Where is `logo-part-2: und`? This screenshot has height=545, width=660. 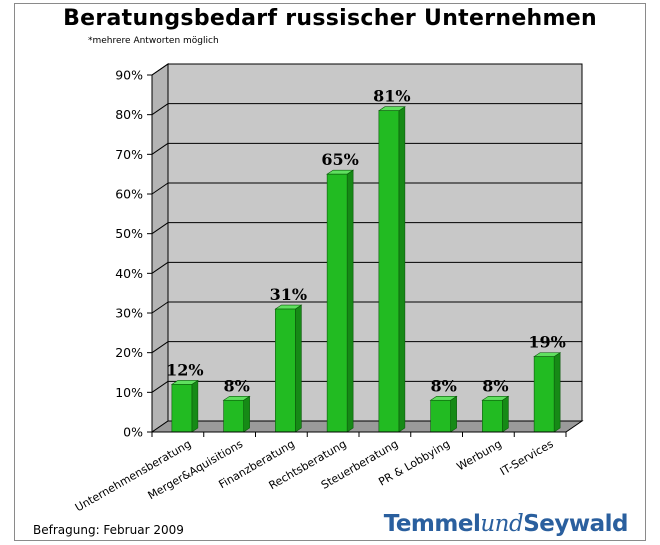 logo-part-2: und is located at coordinates (502, 524).